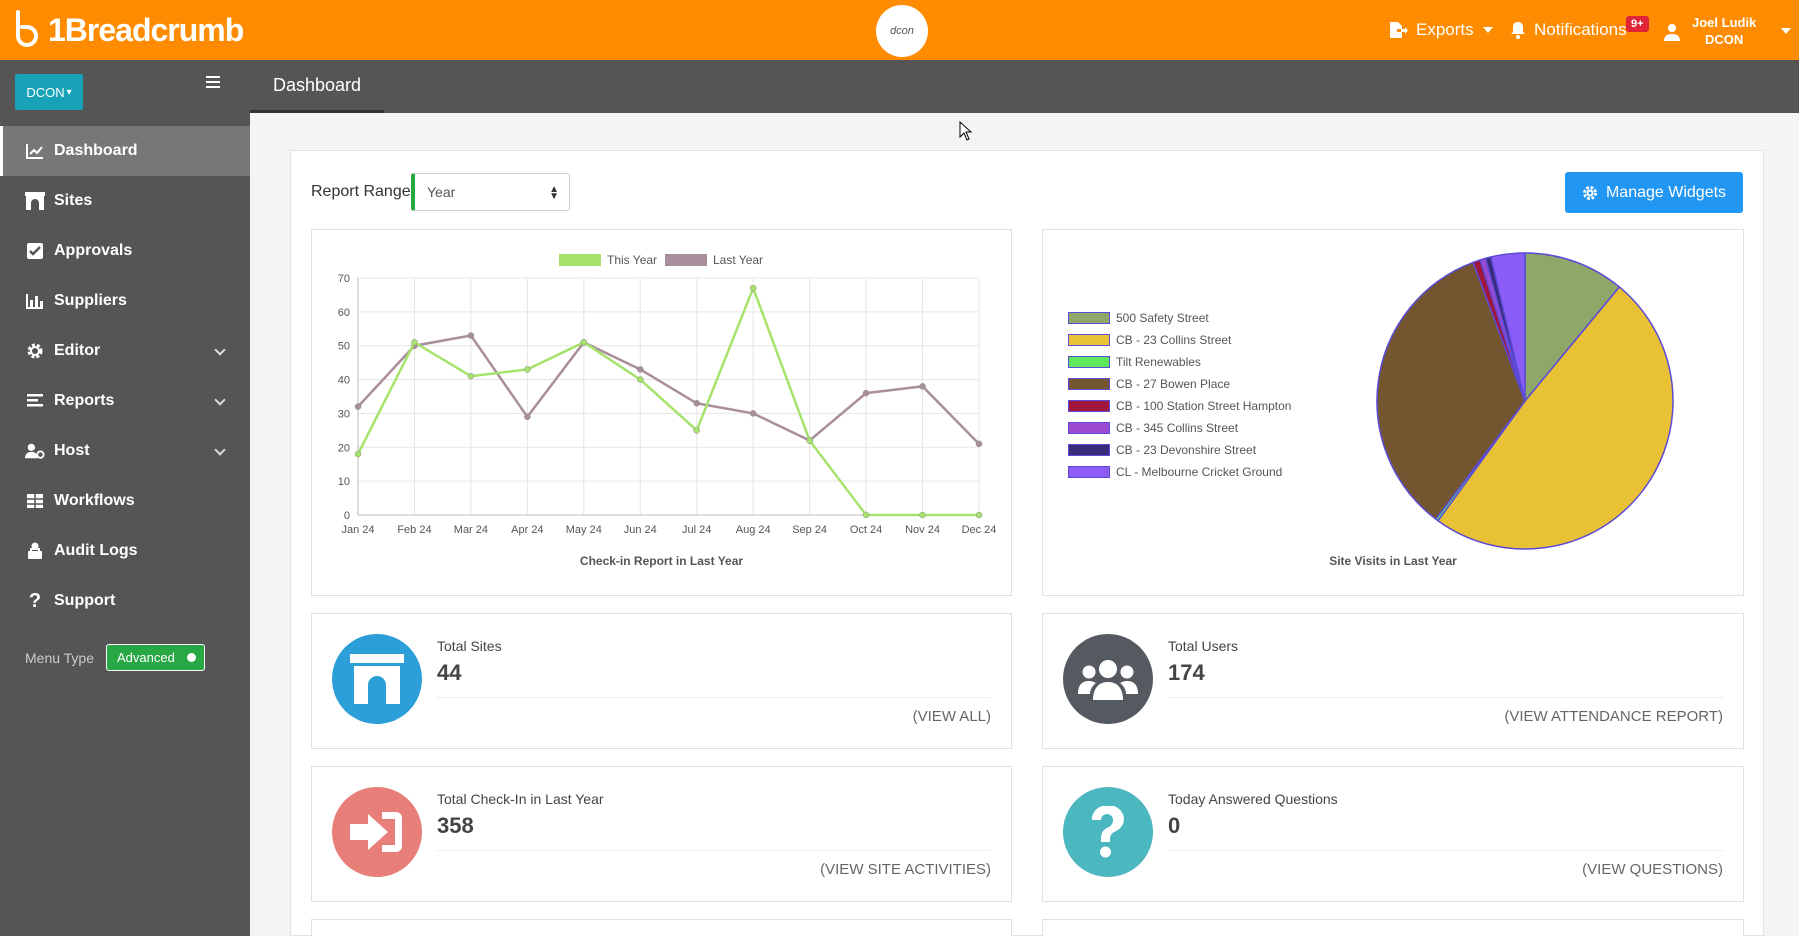  I want to click on bar-chart-icon, so click(35, 301).